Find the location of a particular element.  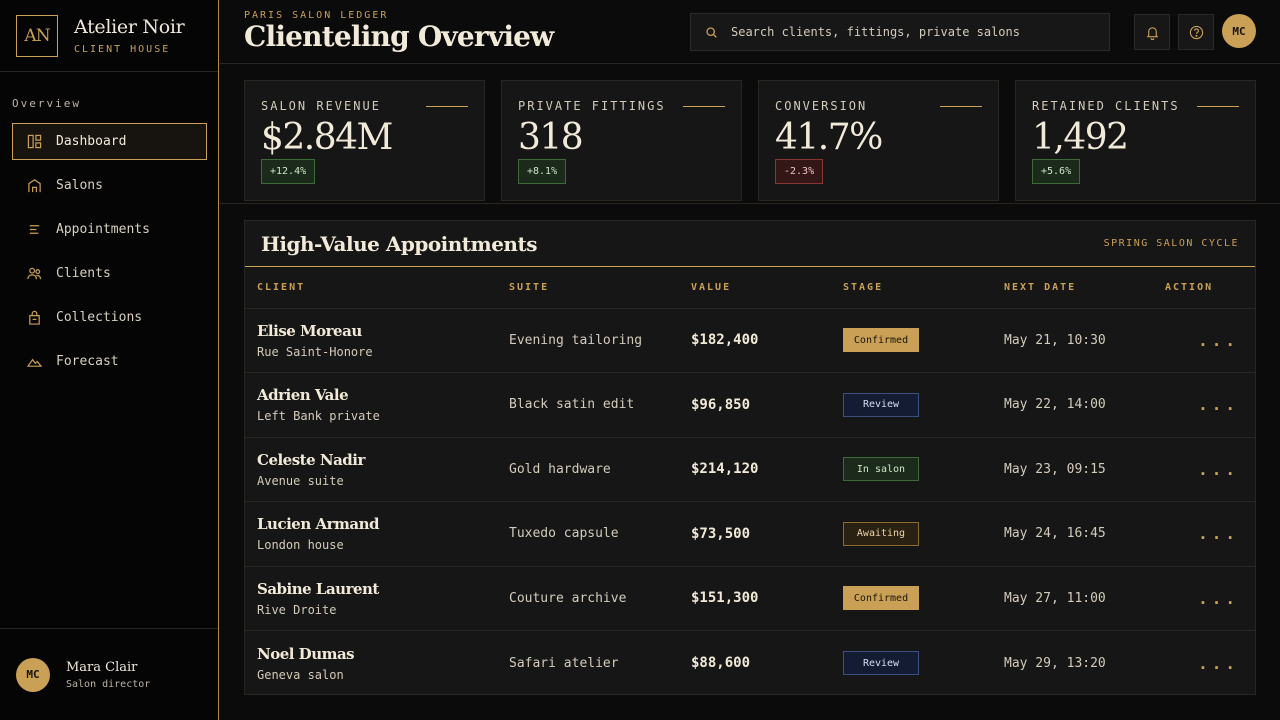

kpi-value: 318 is located at coordinates (551, 137).